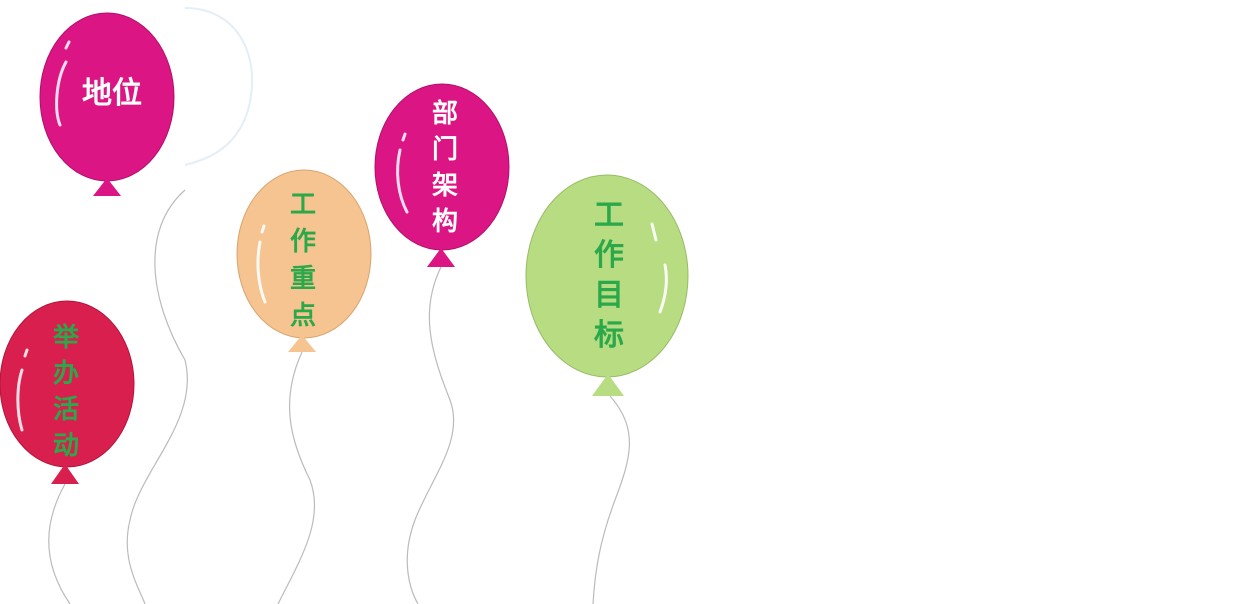 The image size is (1247, 604). I want to click on balloon-diwei, so click(107, 104).